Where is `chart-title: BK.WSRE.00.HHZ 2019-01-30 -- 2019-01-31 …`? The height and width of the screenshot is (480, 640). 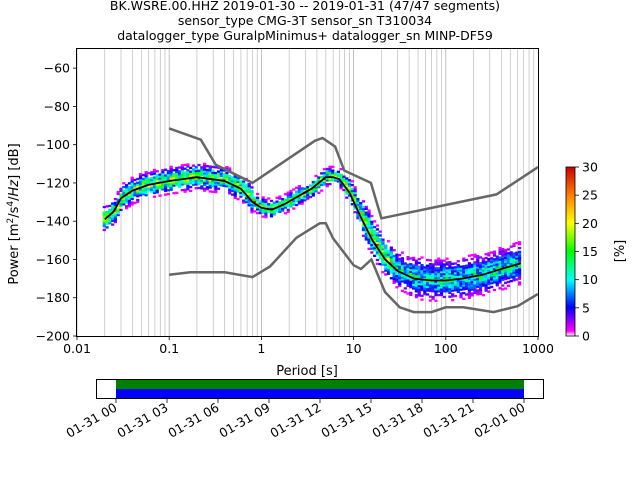 chart-title: BK.WSRE.00.HHZ 2019-01-30 -- 2019-01-31 … is located at coordinates (305, 21).